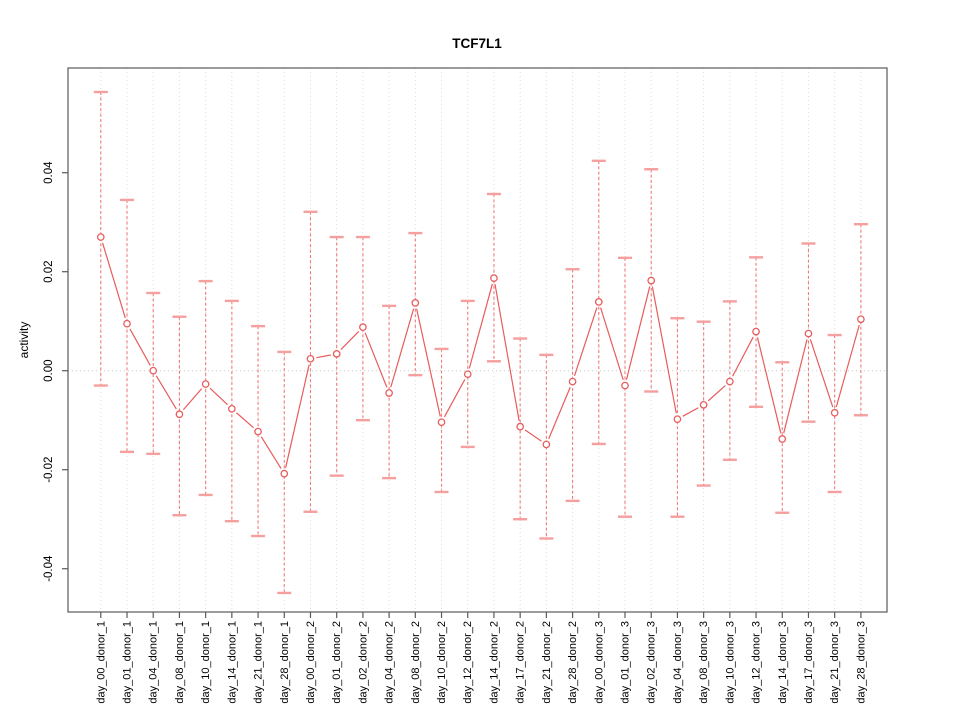 The width and height of the screenshot is (960, 720). What do you see at coordinates (573, 662) in the screenshot?
I see `x-tick-label: day_28_donor_2` at bounding box center [573, 662].